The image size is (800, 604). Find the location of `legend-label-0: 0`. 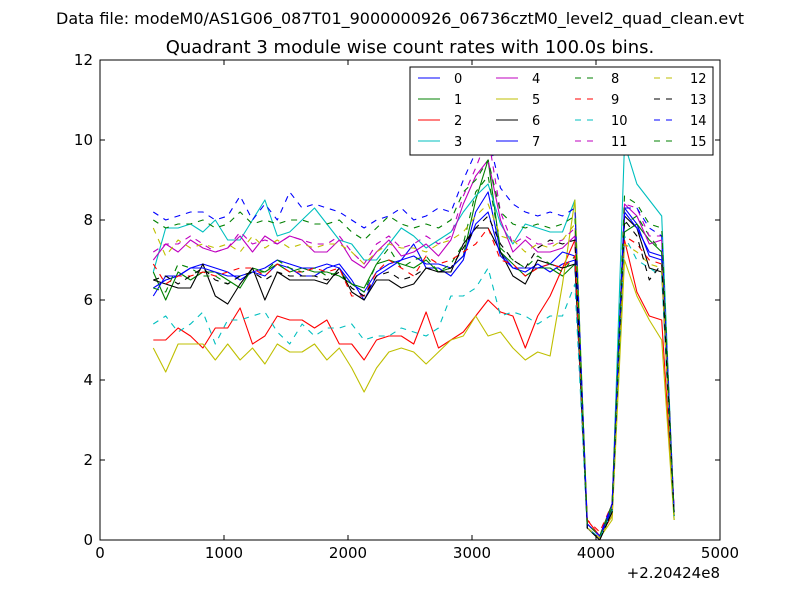

legend-label-0: 0 is located at coordinates (458, 79).